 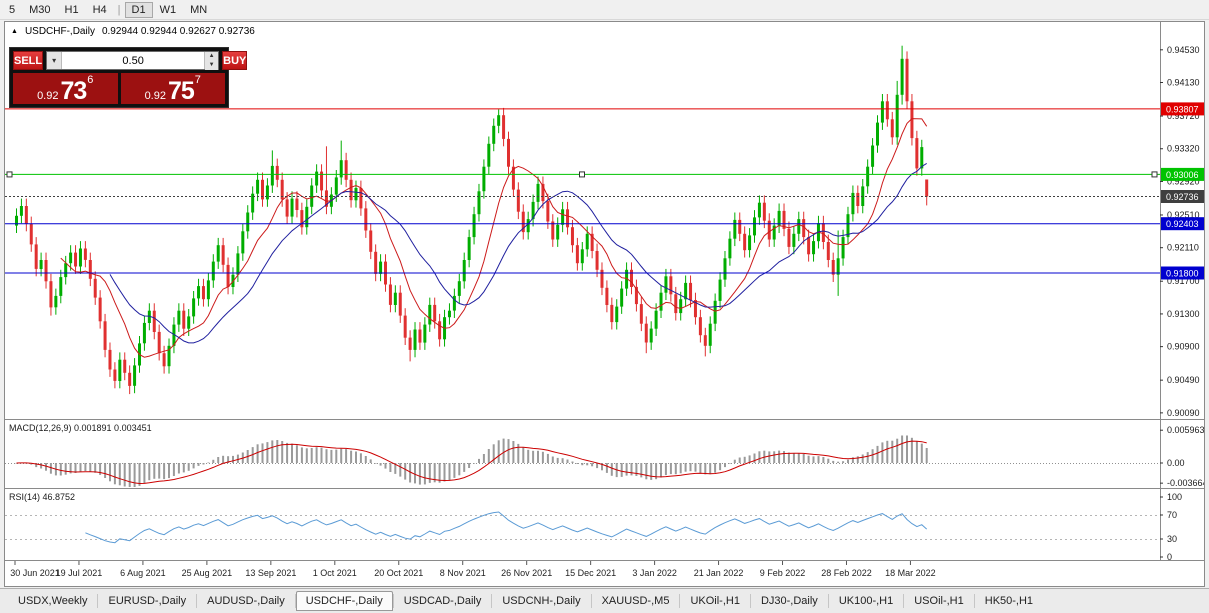 I want to click on one-click-trading-widget: SELL ▾ ▲ ▼ BUY 0.92 73 6 0.92 75 7, so click(x=128, y=77).